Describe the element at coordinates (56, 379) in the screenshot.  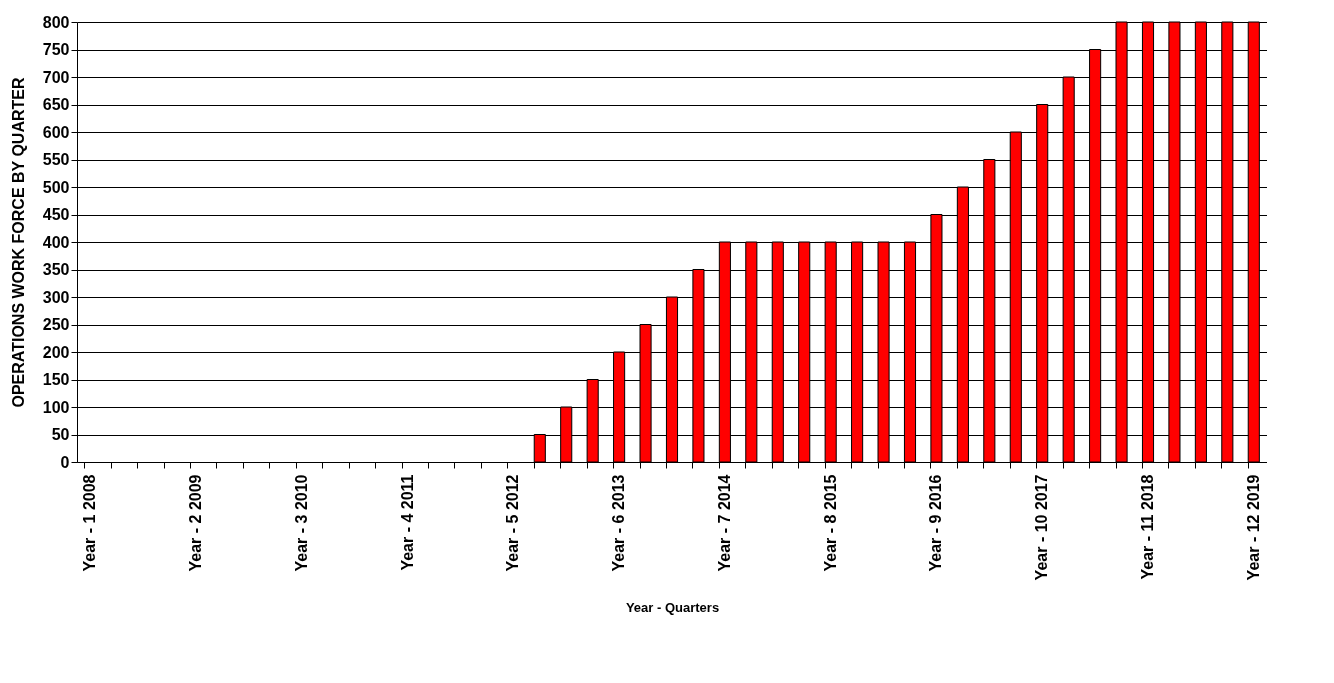
I see `y-tick-label: 150` at that location.